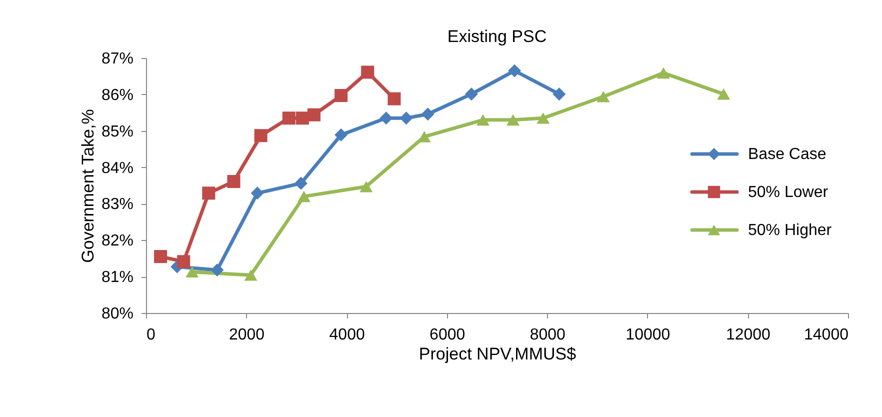 The image size is (882, 417). What do you see at coordinates (497, 354) in the screenshot?
I see `x-axis-title: Project NPV,MMUS$` at bounding box center [497, 354].